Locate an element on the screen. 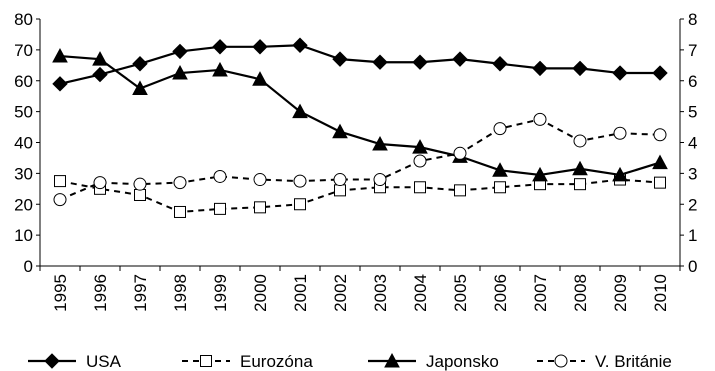 The width and height of the screenshot is (715, 371). x-tick-label: 1999 is located at coordinates (220, 293).